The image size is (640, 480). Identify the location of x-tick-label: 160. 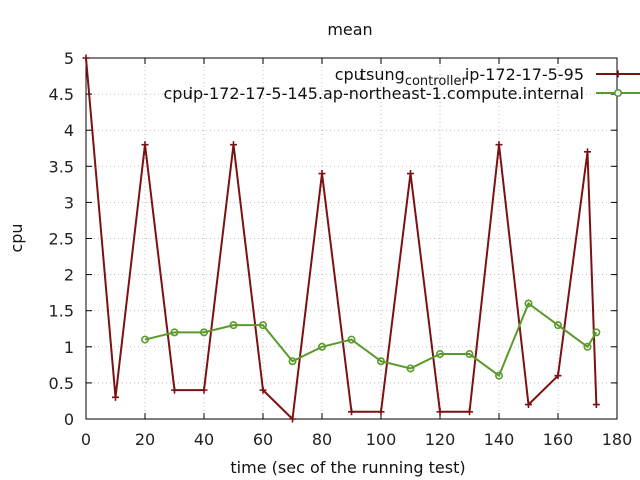
(558, 439).